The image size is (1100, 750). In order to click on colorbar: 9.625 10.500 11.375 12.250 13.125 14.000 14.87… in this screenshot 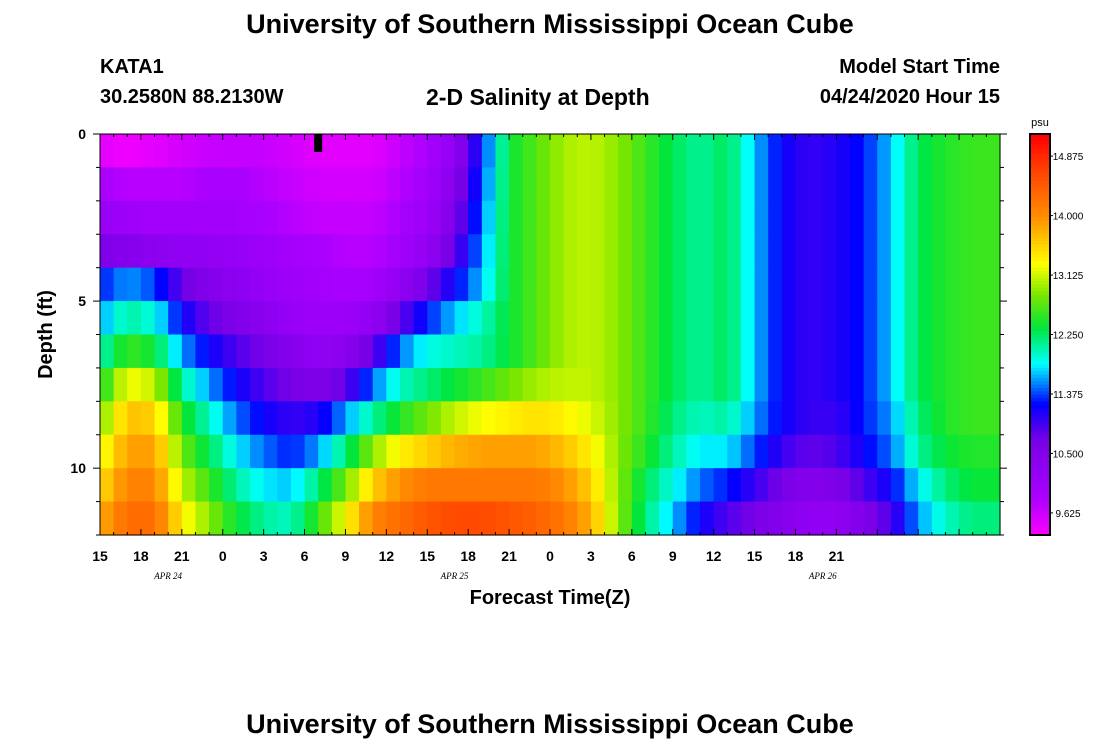, I will do `click(1056, 334)`.